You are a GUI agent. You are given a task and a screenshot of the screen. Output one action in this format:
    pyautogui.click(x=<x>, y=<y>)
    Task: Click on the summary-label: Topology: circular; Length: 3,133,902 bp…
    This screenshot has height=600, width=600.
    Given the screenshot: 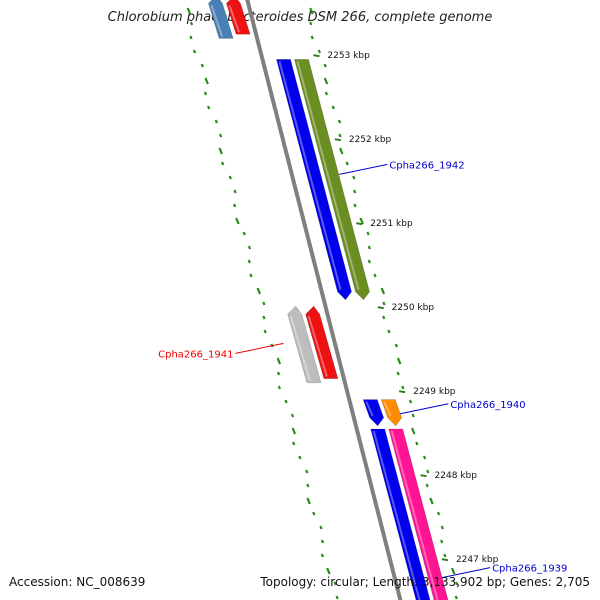 What is the action you would take?
    pyautogui.click(x=425, y=582)
    